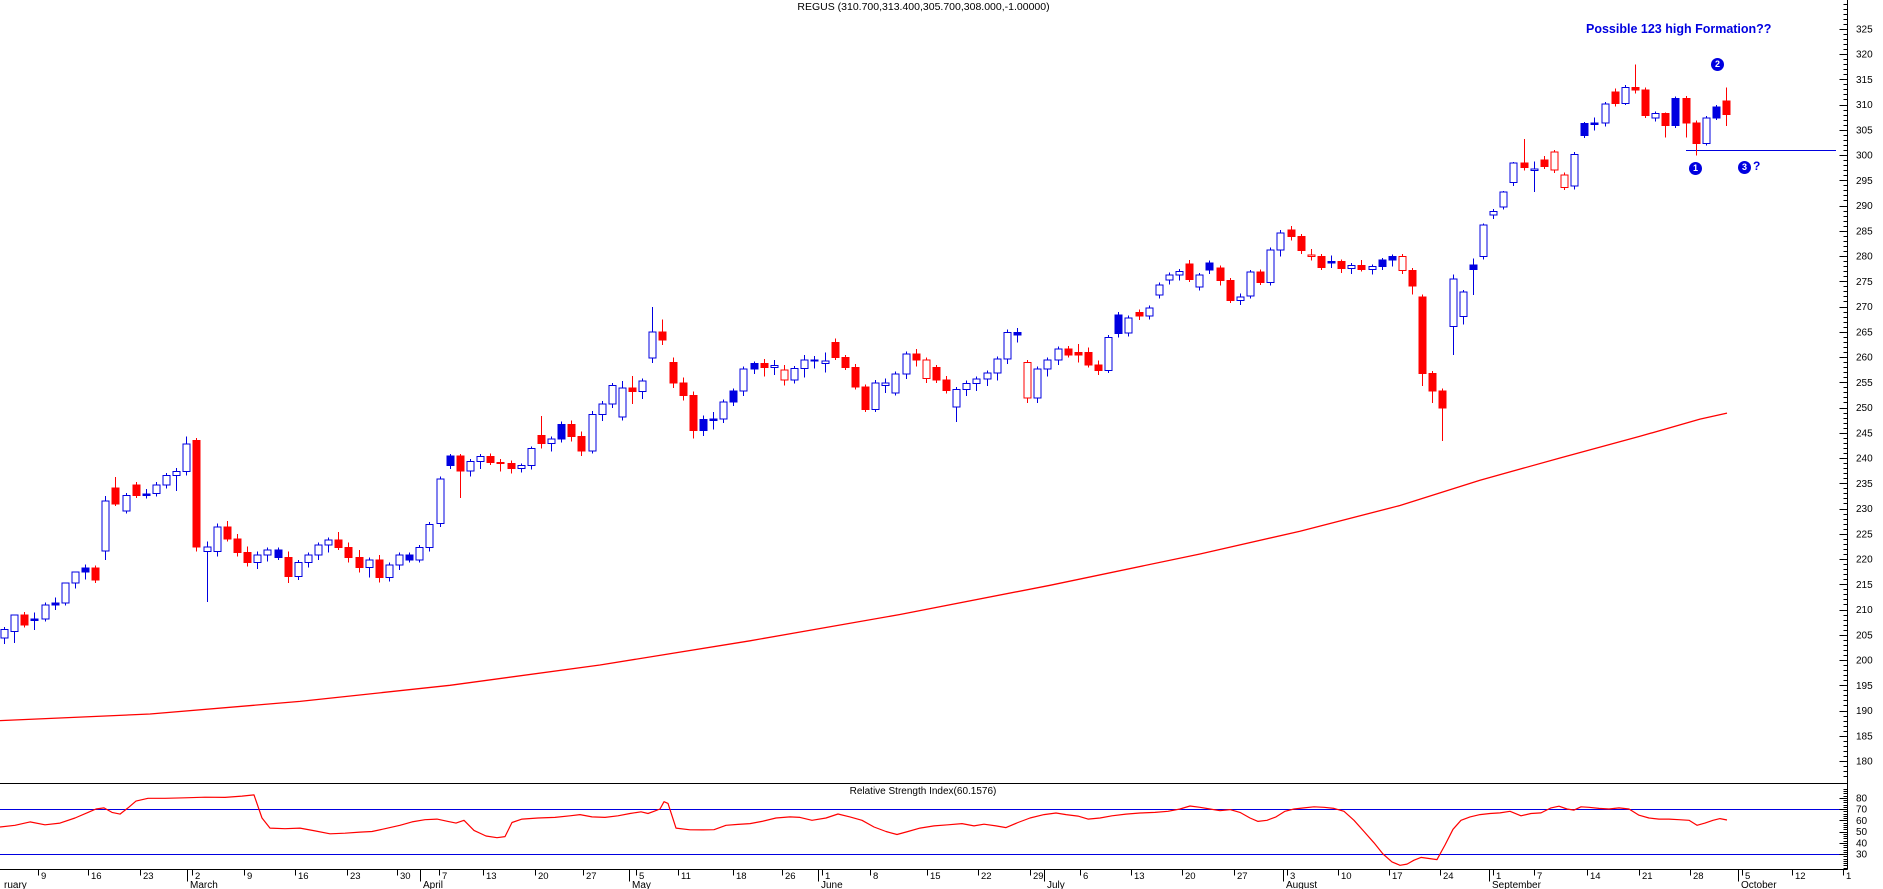 Image resolution: width=1883 pixels, height=889 pixels. Describe the element at coordinates (1864, 484) in the screenshot. I see `price-axis-label: 235` at that location.